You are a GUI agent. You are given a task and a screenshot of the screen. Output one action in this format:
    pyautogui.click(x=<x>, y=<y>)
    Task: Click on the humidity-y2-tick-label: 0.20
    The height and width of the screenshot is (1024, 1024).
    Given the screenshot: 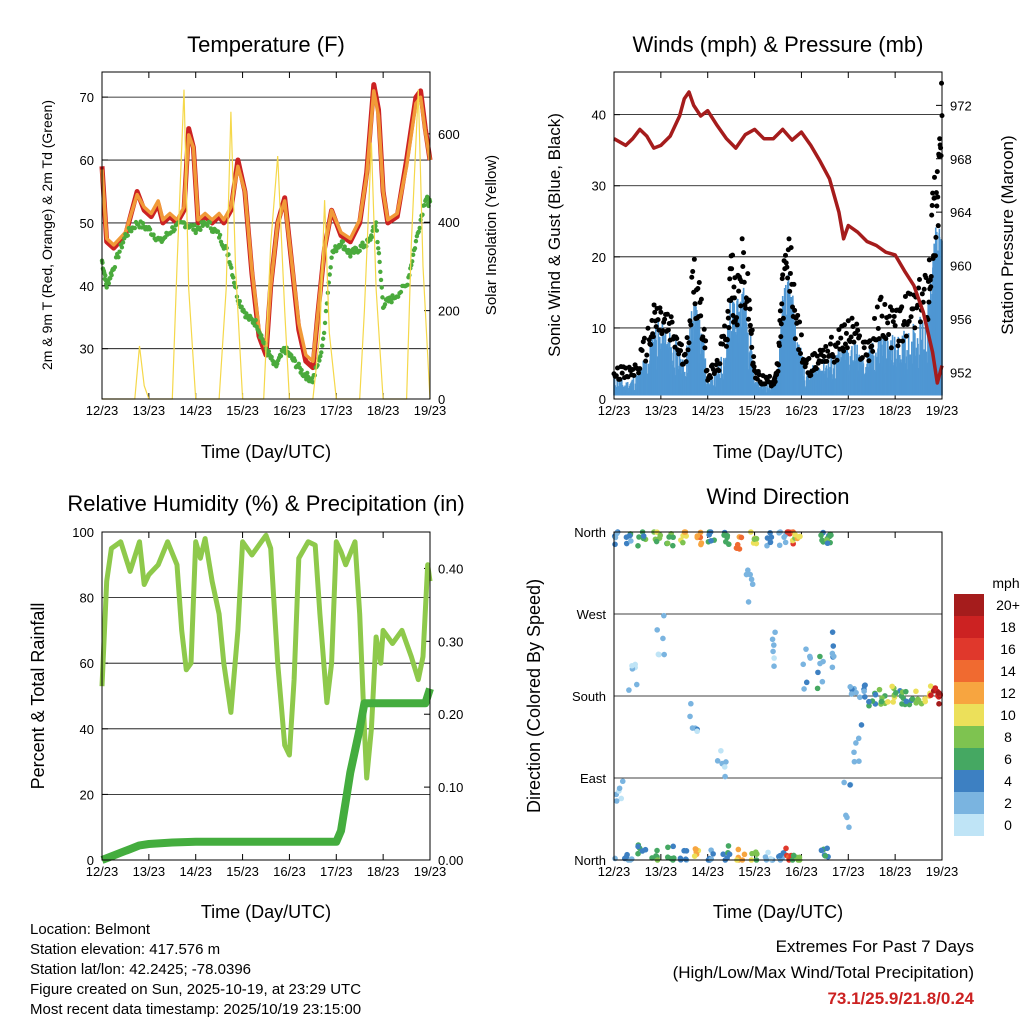 What is the action you would take?
    pyautogui.click(x=450, y=714)
    